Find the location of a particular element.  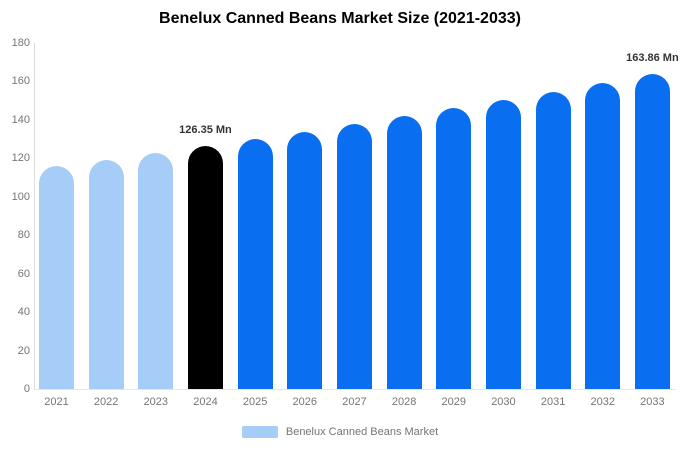

bar-2028 is located at coordinates (404, 252).